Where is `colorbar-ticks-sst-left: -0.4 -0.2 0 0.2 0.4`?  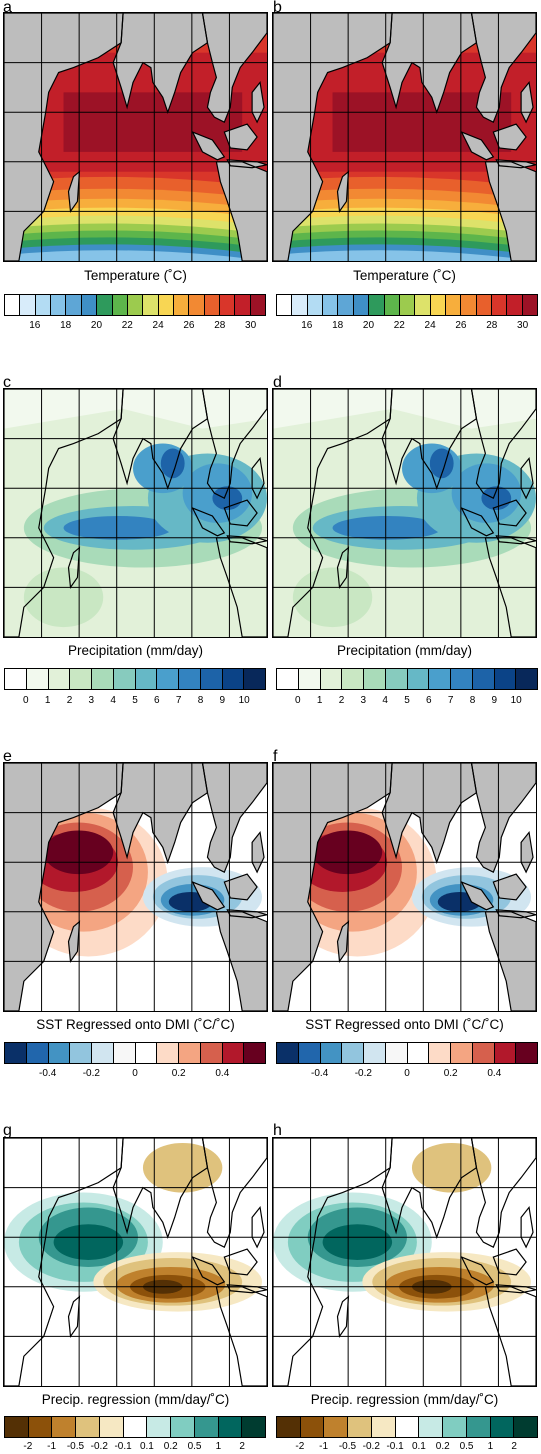
colorbar-ticks-sst-left: -0.4 -0.2 0 0.2 0.4 is located at coordinates (135, 1074).